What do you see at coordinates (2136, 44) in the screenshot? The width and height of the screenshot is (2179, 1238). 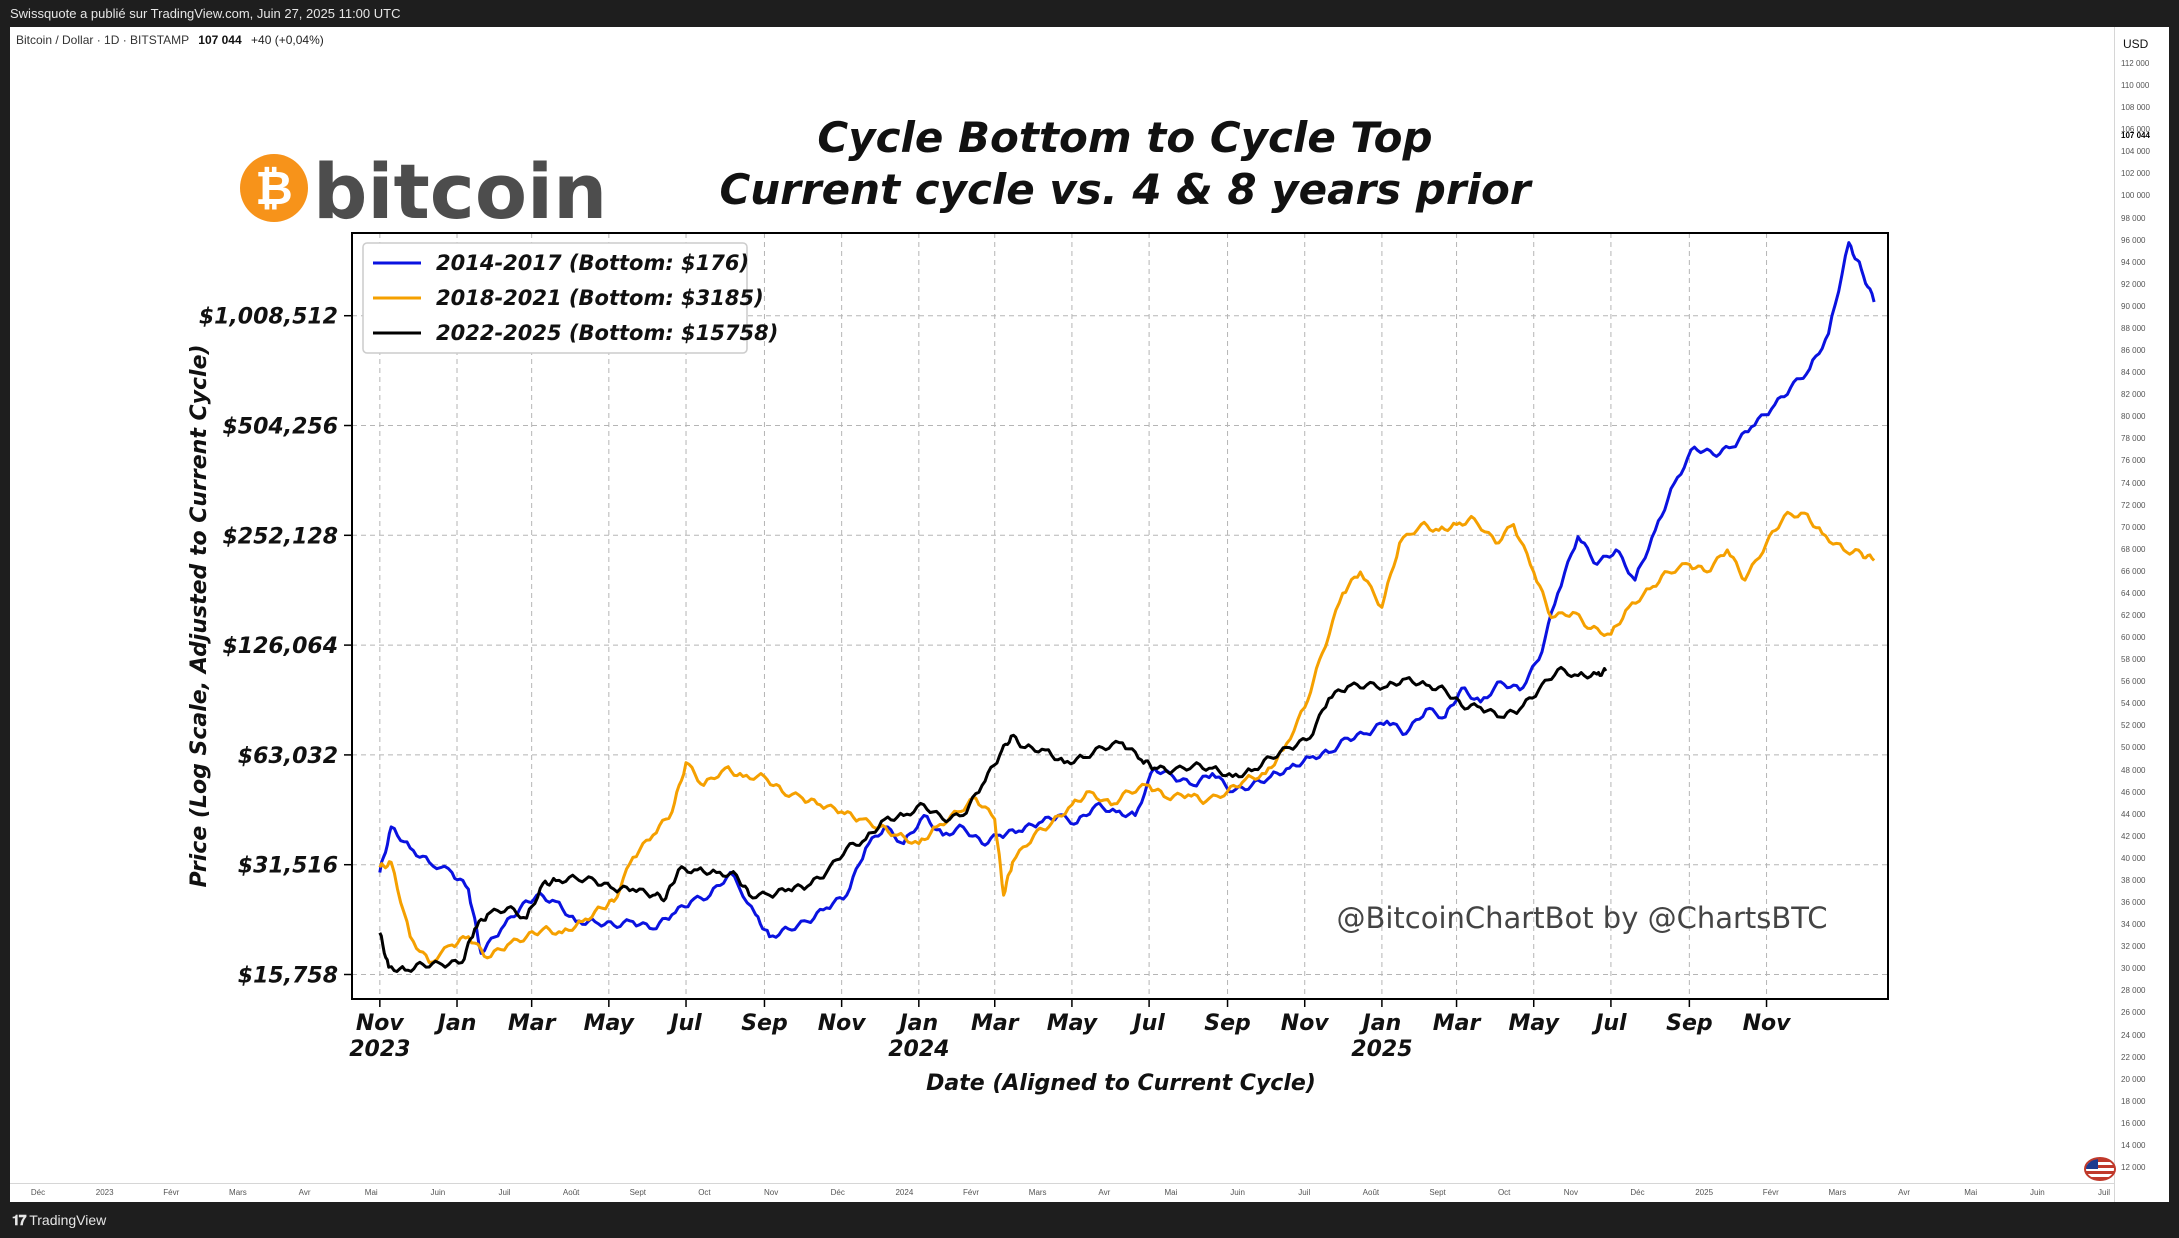 I see `currency-label: USD` at bounding box center [2136, 44].